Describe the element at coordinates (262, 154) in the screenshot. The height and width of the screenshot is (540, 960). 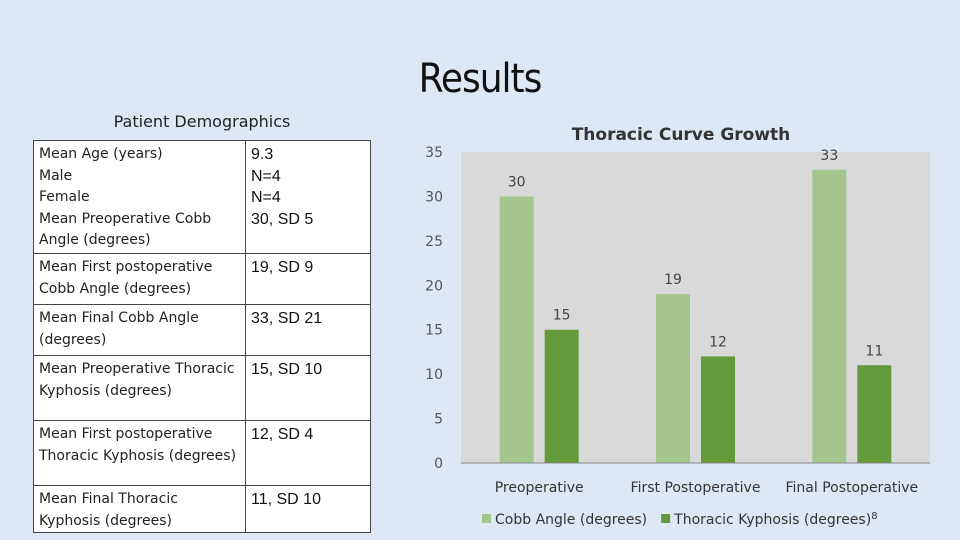
I see `value-mean-age: 9.3` at that location.